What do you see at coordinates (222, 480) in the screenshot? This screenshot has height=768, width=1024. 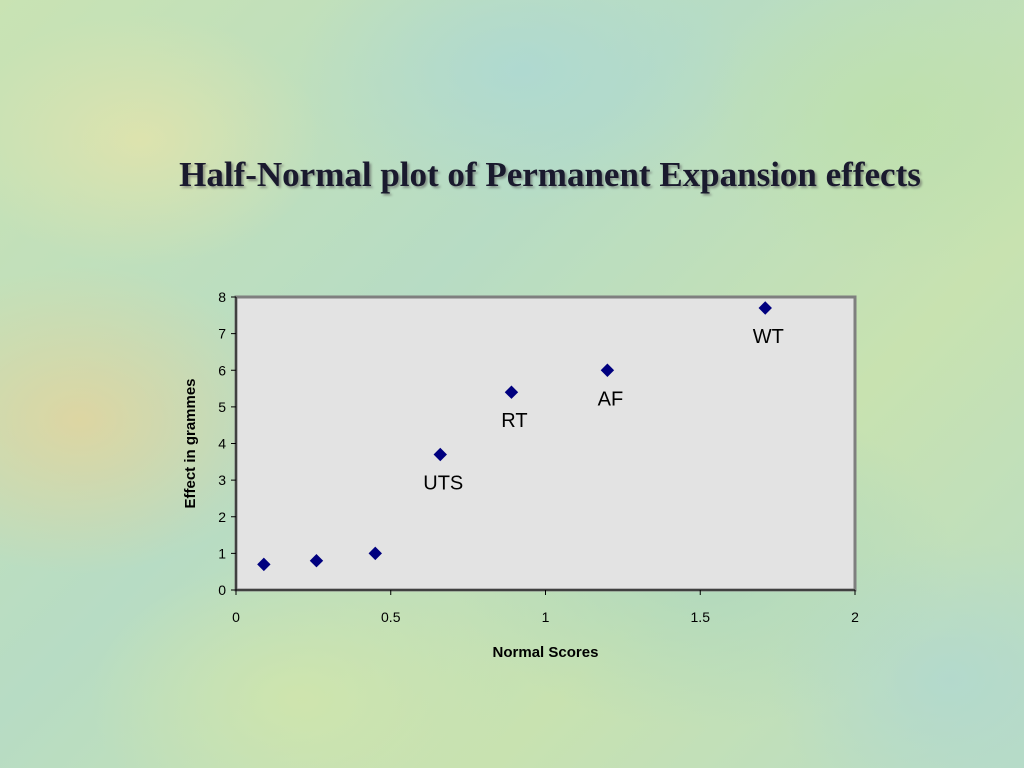 I see `y-tick-label: 3` at bounding box center [222, 480].